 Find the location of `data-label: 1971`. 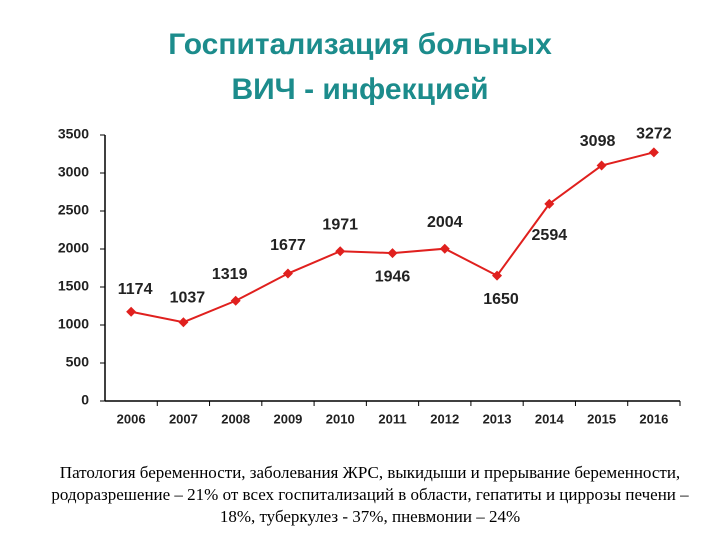

data-label: 1971 is located at coordinates (340, 224).